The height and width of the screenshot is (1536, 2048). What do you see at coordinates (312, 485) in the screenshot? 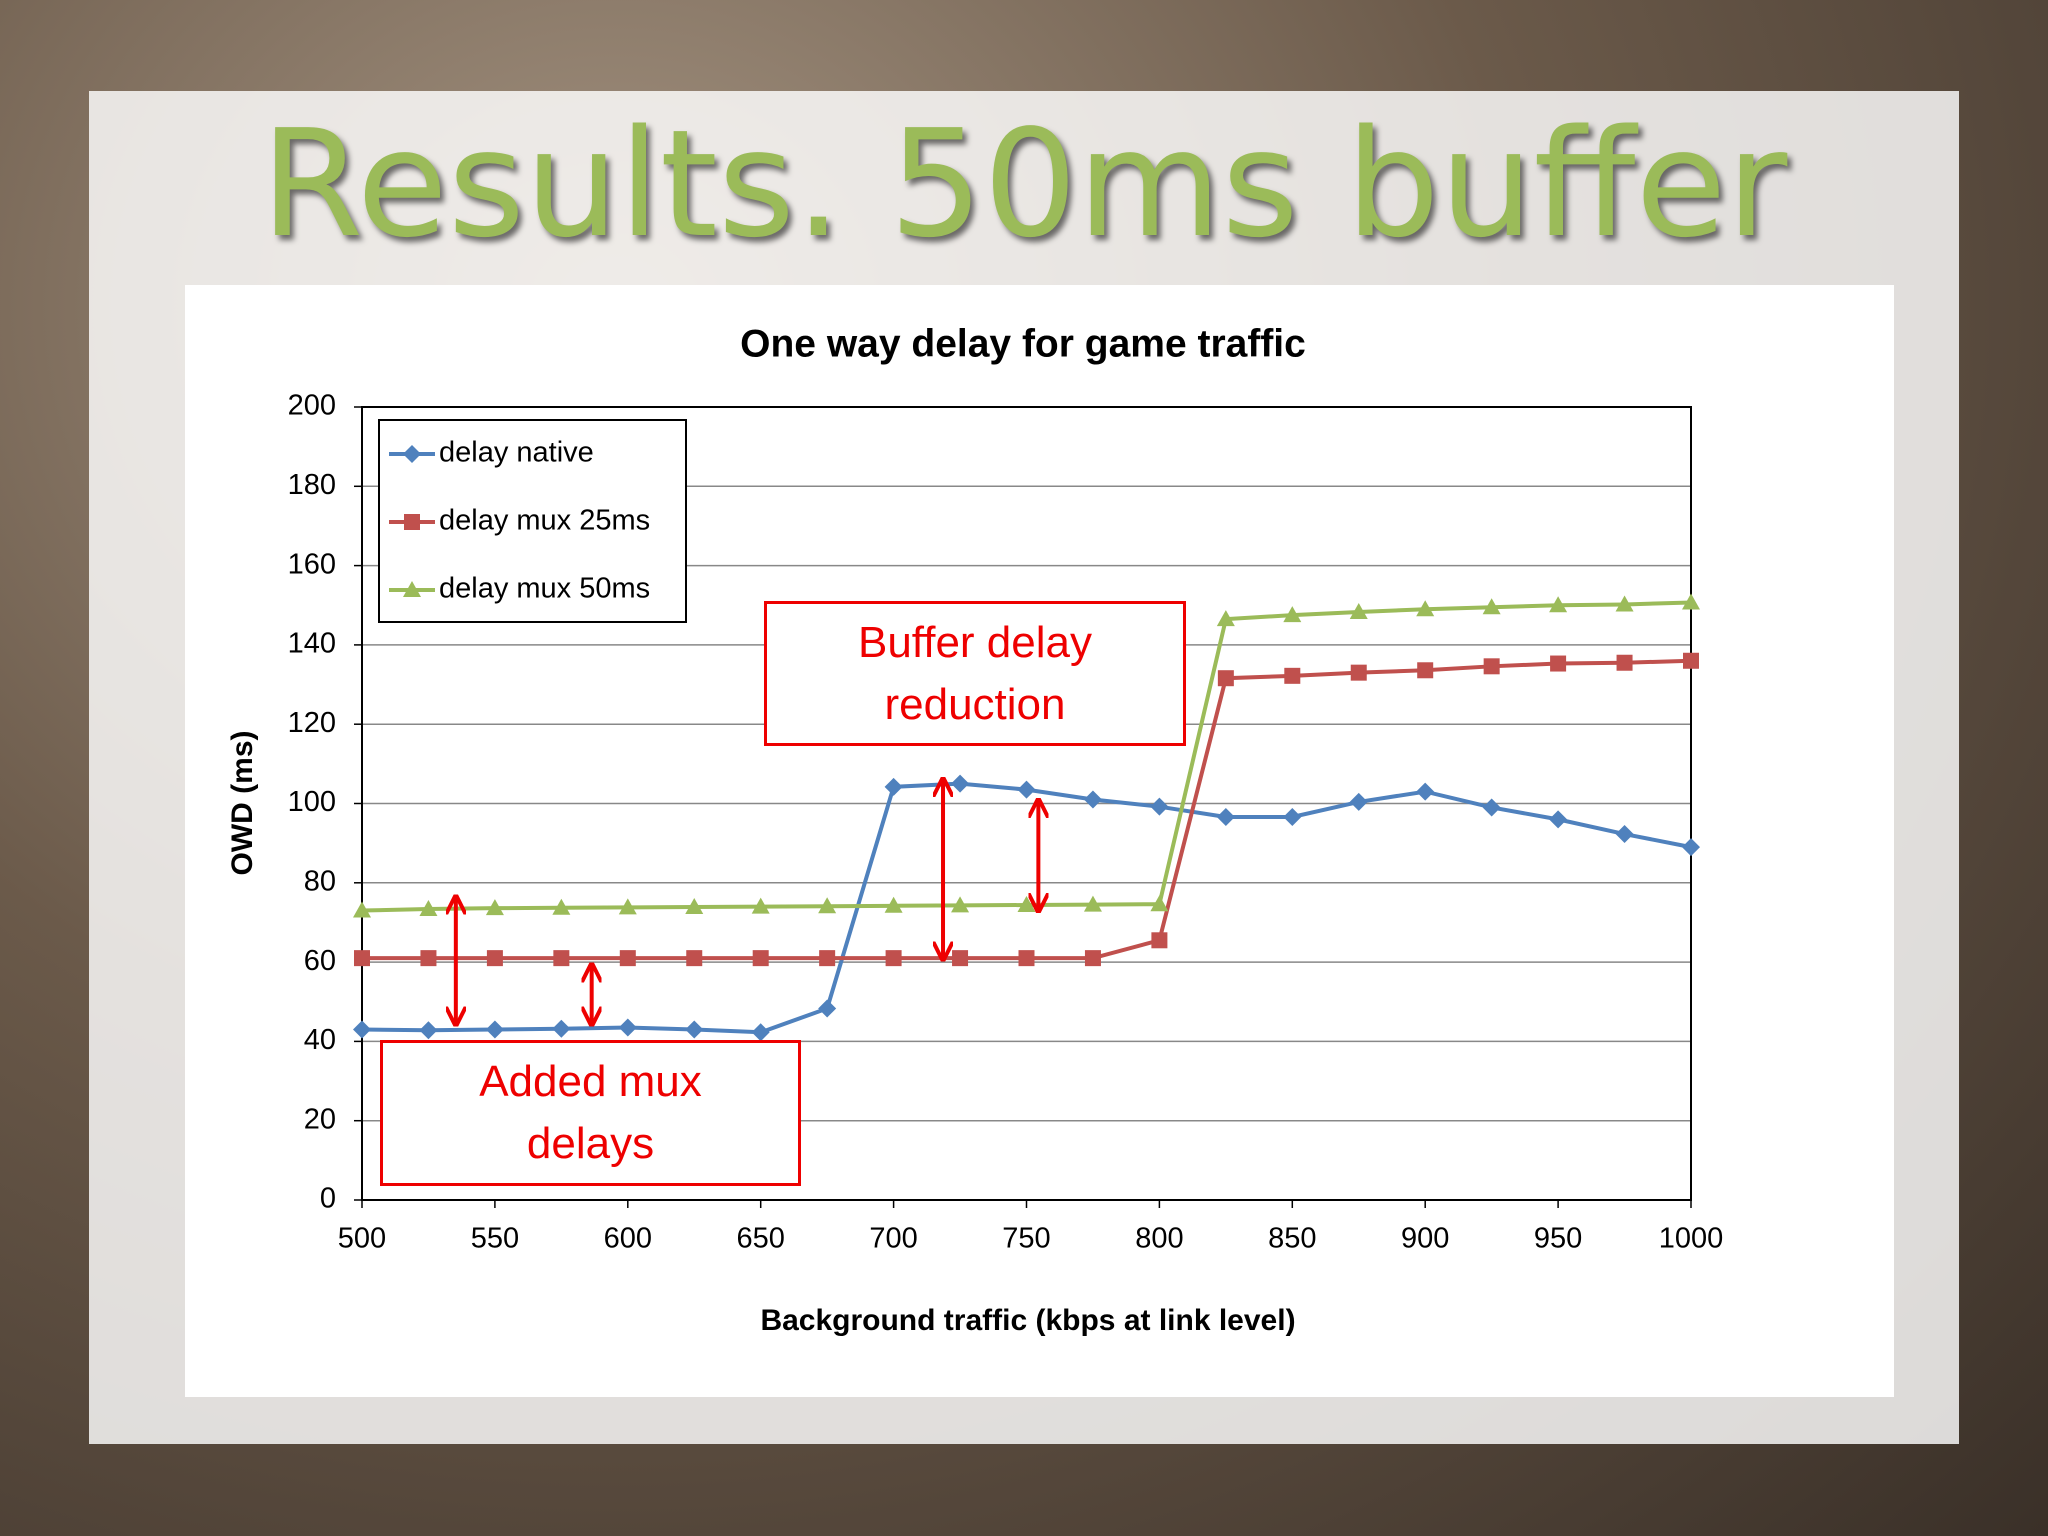
I see `y-tick-label: 180` at bounding box center [312, 485].